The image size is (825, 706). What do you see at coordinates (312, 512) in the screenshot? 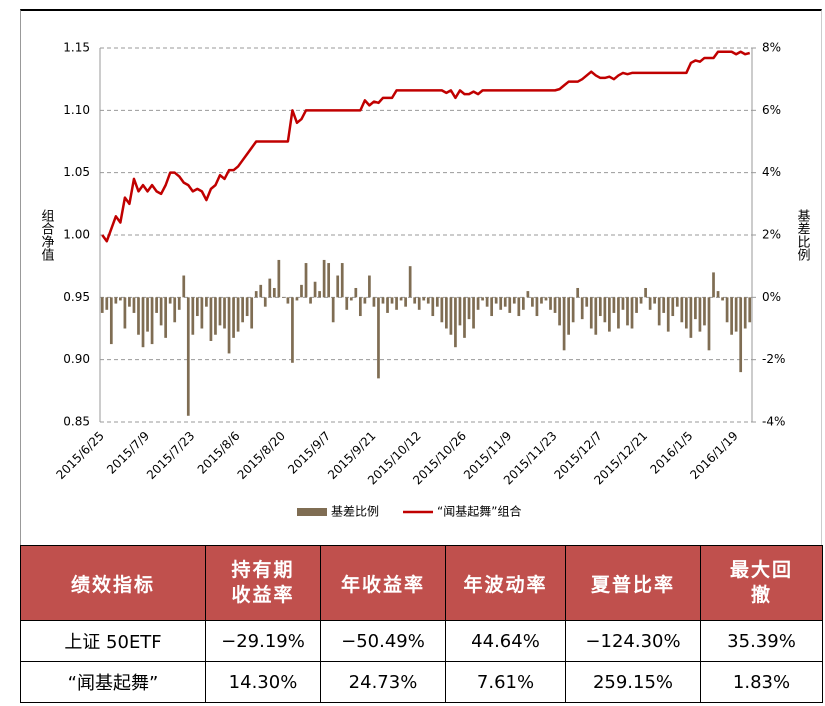
I see `legend-swatch` at bounding box center [312, 512].